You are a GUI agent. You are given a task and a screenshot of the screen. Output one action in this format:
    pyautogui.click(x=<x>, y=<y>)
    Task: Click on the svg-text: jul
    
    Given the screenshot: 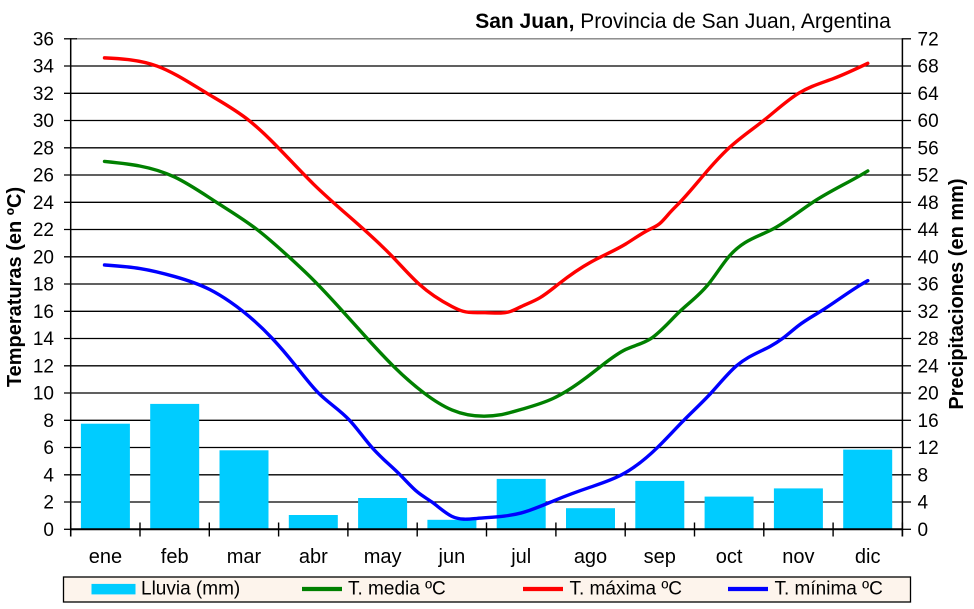 What is the action you would take?
    pyautogui.click(x=520, y=557)
    